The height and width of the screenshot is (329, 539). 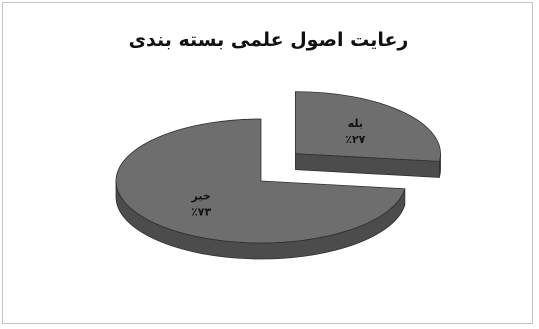 What do you see at coordinates (355, 123) in the screenshot?
I see `slice-label-1: بله` at bounding box center [355, 123].